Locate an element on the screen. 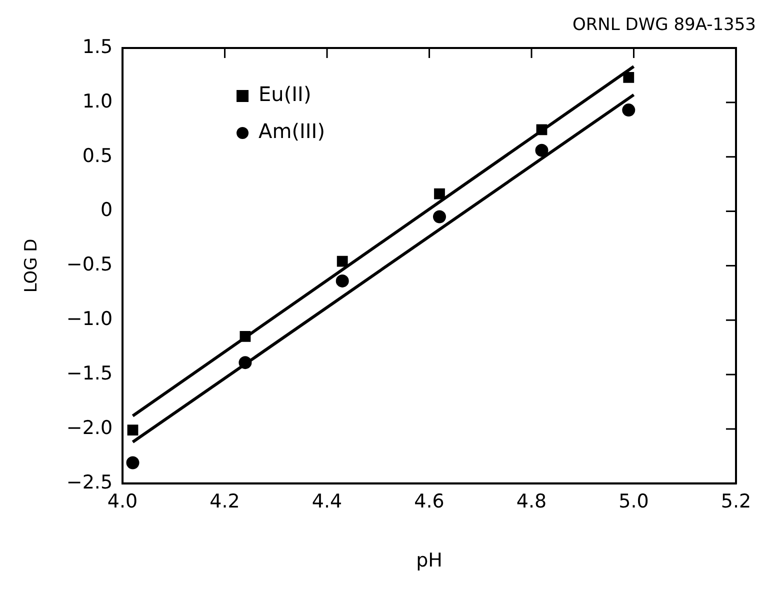  y-tick-label: 0 is located at coordinates (106, 210).